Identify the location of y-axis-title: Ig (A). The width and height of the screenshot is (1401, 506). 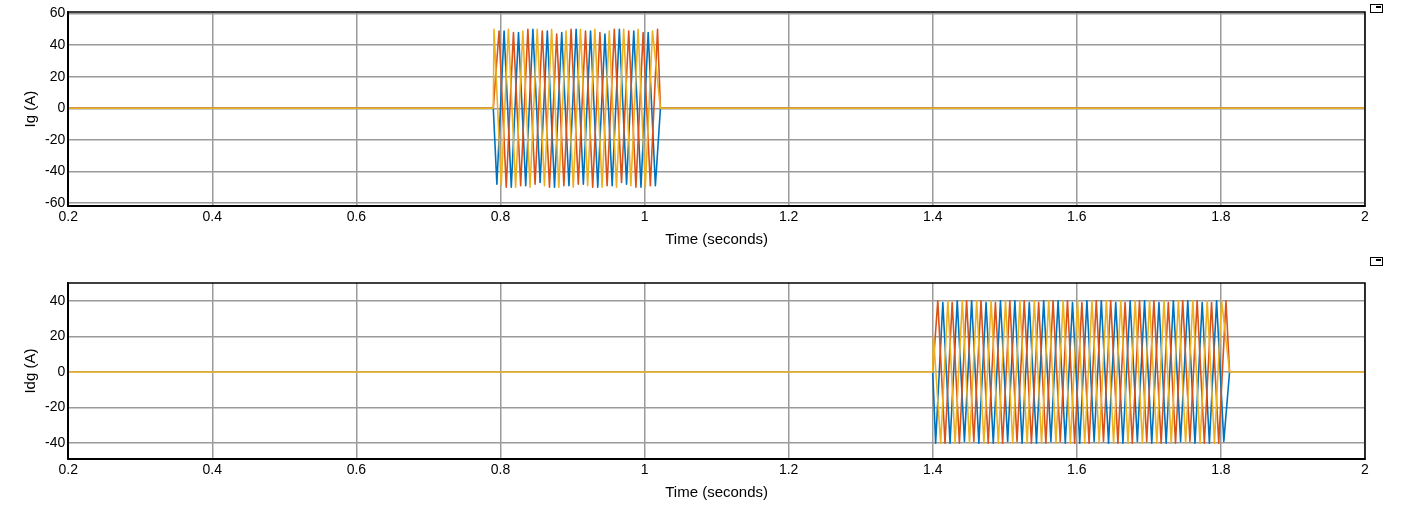
(30, 109).